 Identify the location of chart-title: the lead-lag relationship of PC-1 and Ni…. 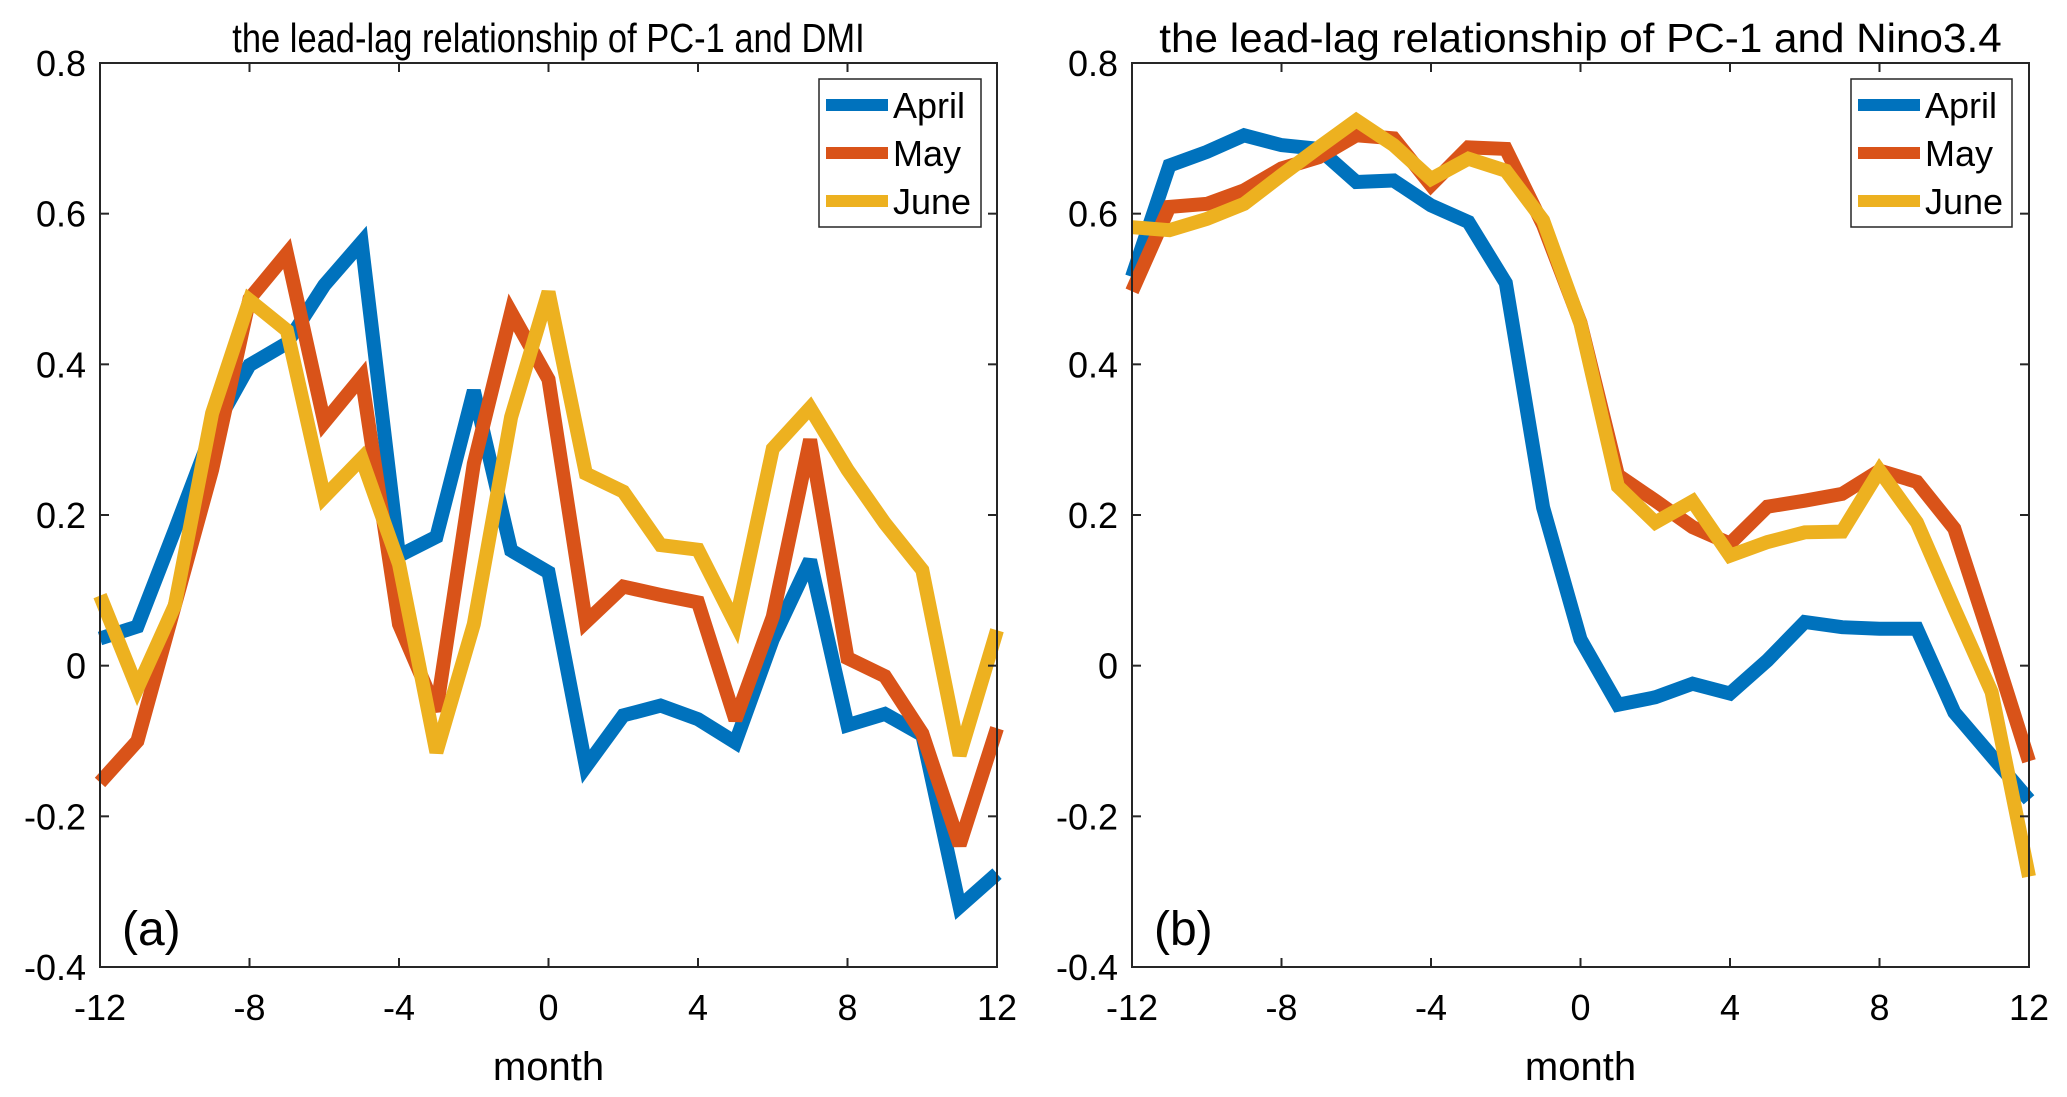
(1580, 38).